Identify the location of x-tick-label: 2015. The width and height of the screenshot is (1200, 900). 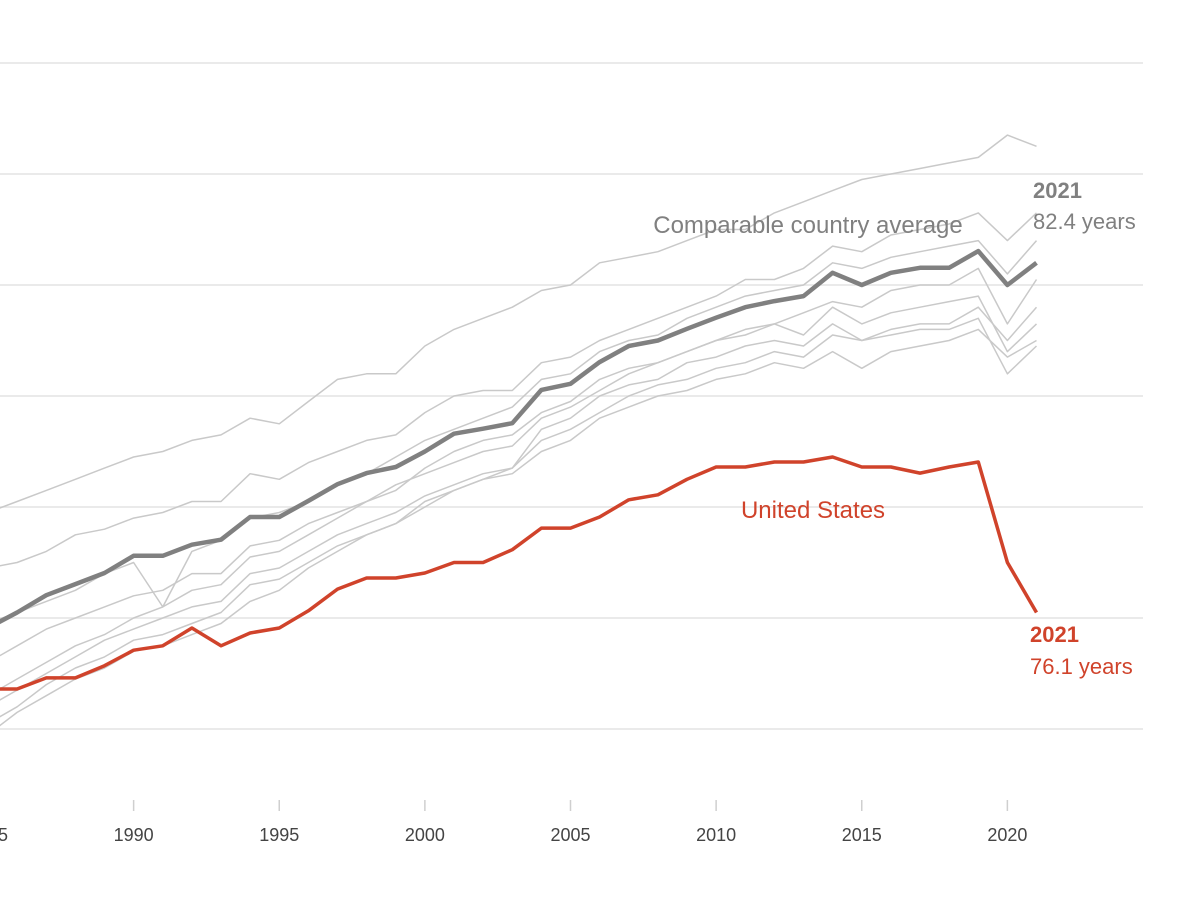
(862, 835).